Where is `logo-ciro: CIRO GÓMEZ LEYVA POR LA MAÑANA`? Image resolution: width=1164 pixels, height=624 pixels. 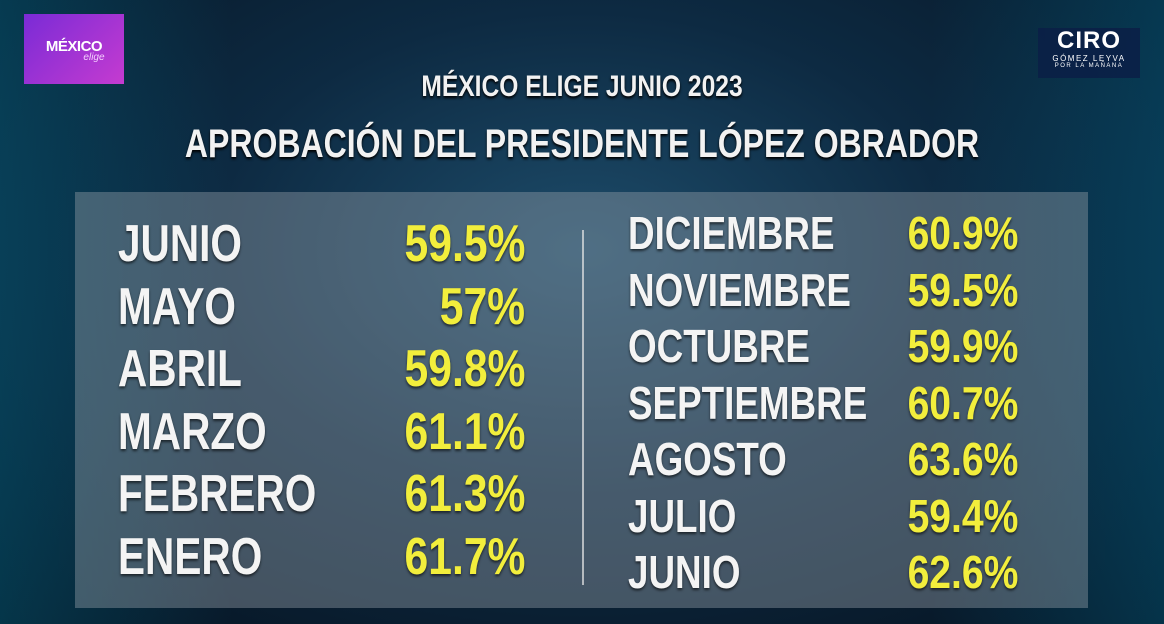
logo-ciro: CIRO GÓMEZ LEYVA POR LA MAÑANA is located at coordinates (1089, 53).